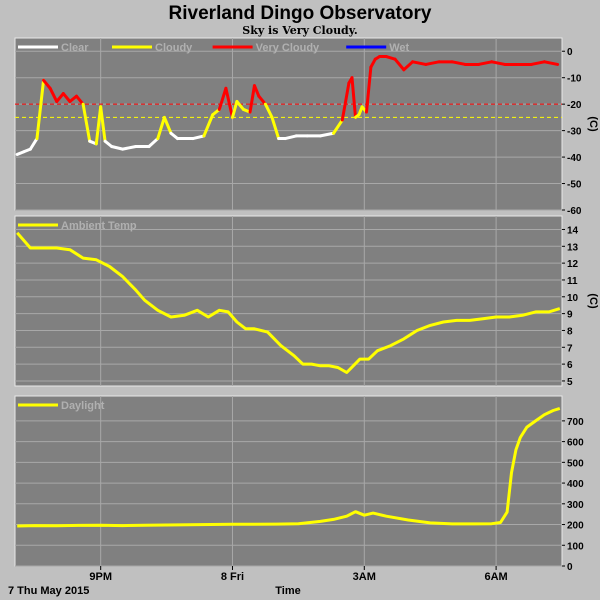  What do you see at coordinates (570, 331) in the screenshot?
I see `y-tick-label: 8` at bounding box center [570, 331].